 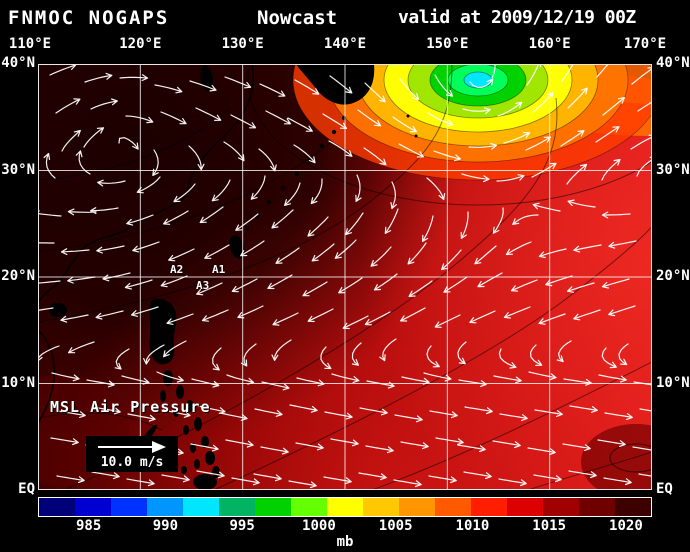 I want to click on colorbar-label: 1010, so click(x=472, y=526).